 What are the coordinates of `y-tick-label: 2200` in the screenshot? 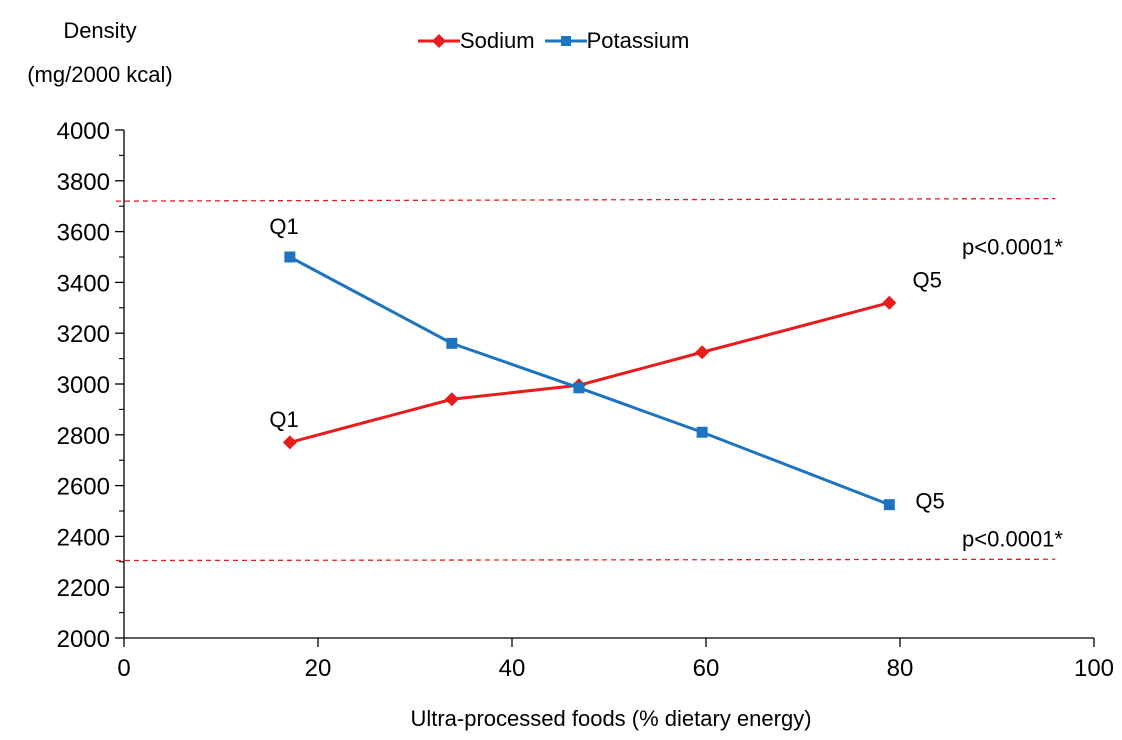 It's located at (83, 588).